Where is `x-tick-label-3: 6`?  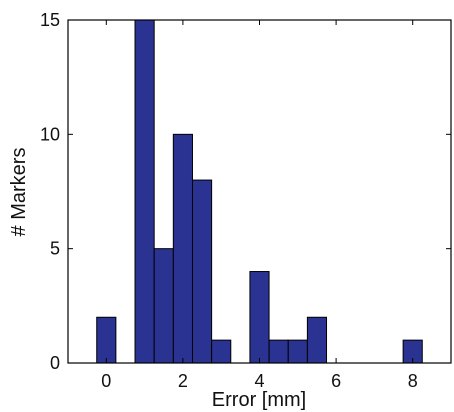
x-tick-label-3: 6 is located at coordinates (336, 381).